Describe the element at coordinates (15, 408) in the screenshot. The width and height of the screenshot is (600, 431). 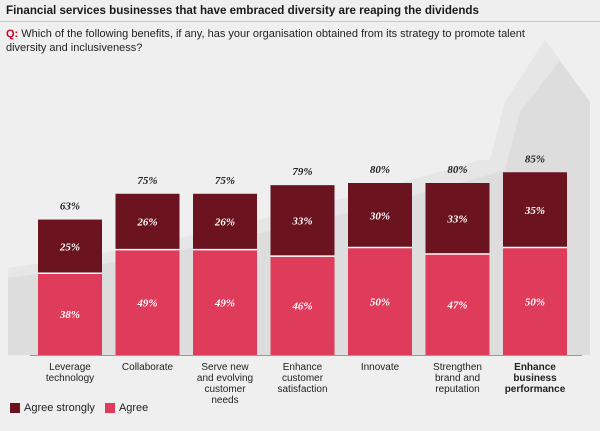
I see `legend-swatch-agree-strongly` at that location.